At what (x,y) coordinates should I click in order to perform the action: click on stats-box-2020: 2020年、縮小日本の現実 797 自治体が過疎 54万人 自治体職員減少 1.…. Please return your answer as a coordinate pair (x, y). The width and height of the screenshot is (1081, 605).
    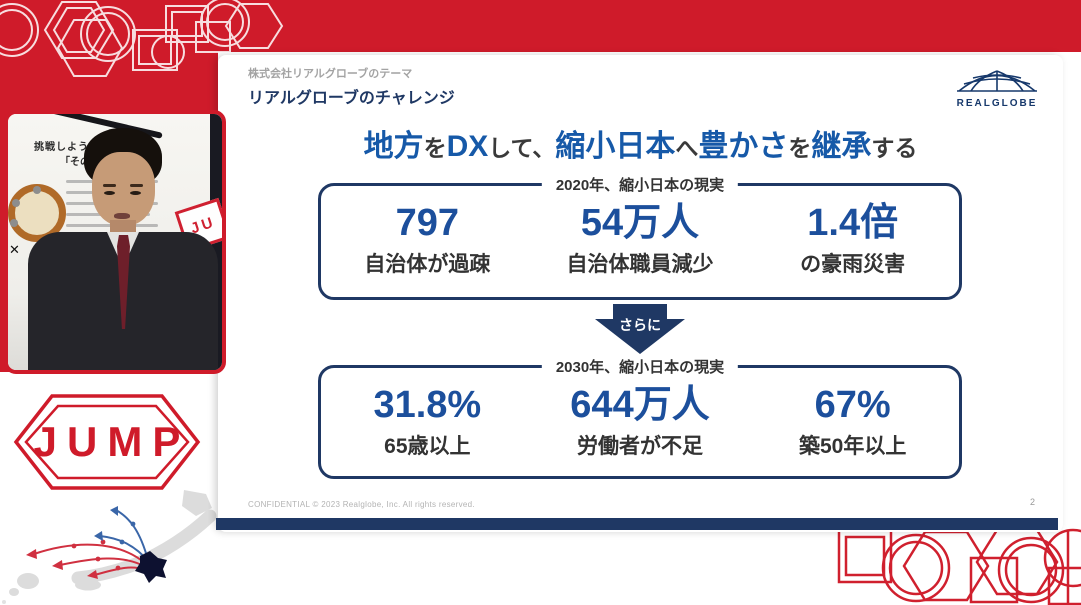
    Looking at the image, I should click on (640, 237).